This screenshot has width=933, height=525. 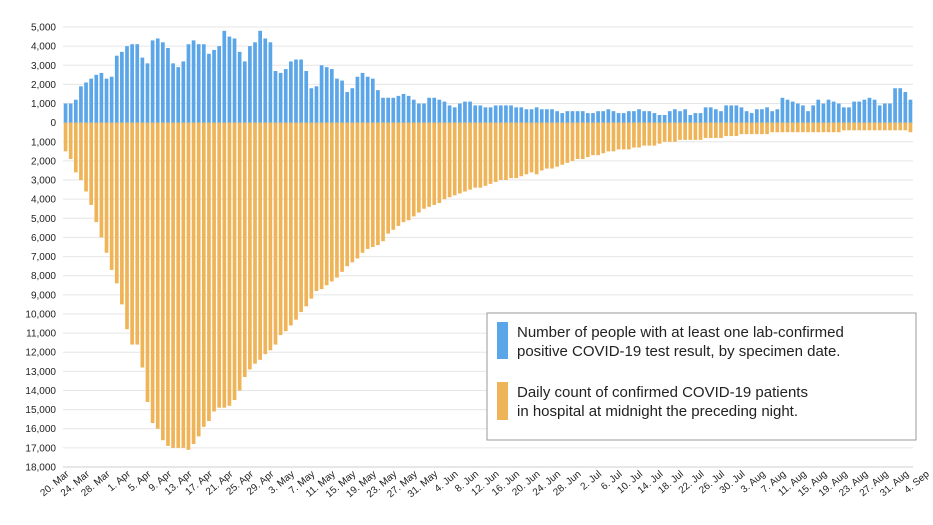 I want to click on y-tick-label: 6,000, so click(x=43, y=238).